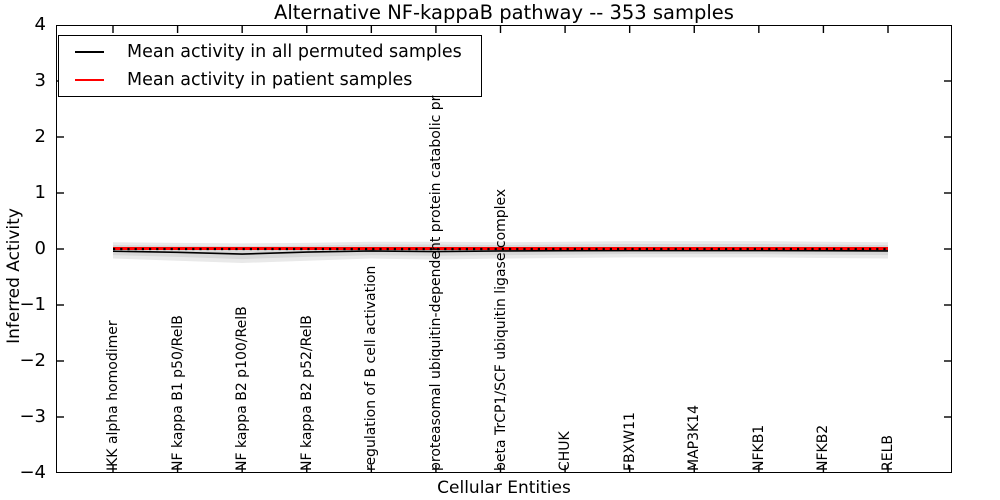 The width and height of the screenshot is (1000, 500). I want to click on y-tick-label: −3, so click(32, 416).